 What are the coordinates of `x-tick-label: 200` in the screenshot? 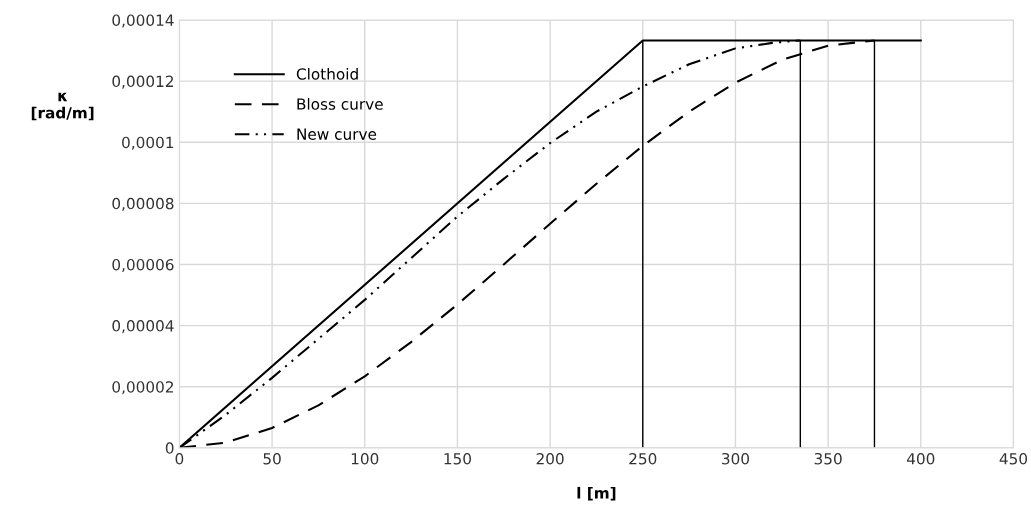 It's located at (550, 458).